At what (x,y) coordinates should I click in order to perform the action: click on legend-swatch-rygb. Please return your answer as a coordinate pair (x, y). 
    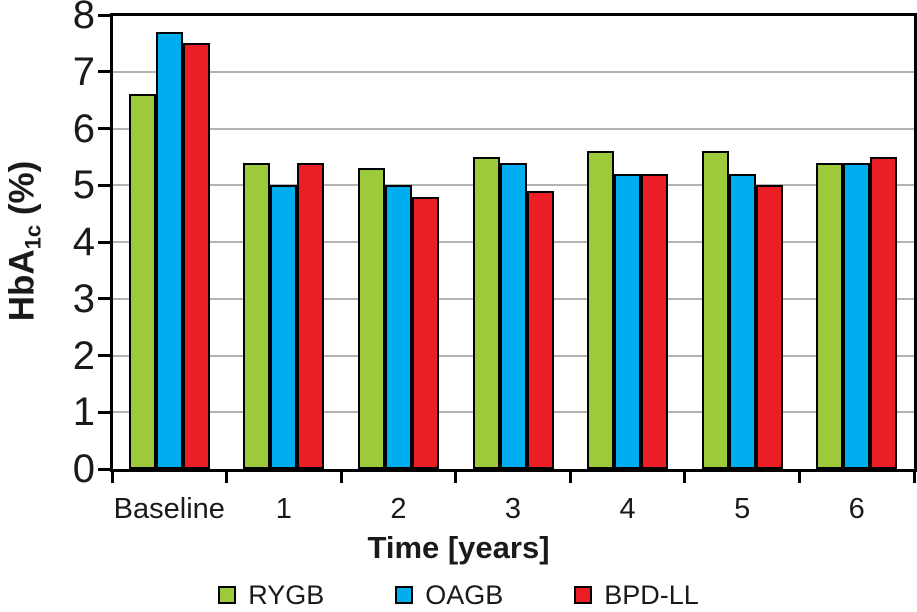
    Looking at the image, I should click on (227, 595).